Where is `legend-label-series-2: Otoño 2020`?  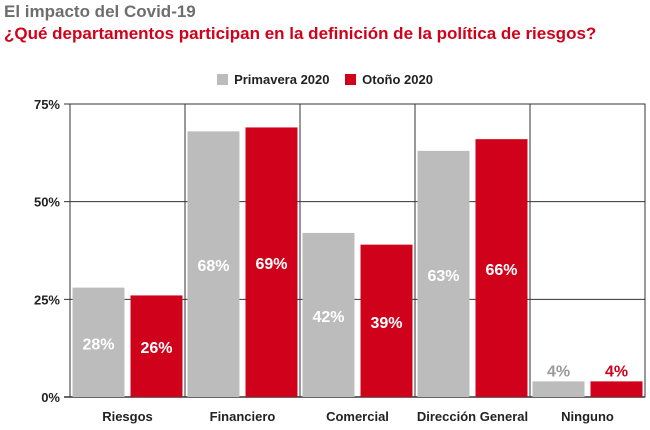
legend-label-series-2: Otoño 2020 is located at coordinates (397, 79).